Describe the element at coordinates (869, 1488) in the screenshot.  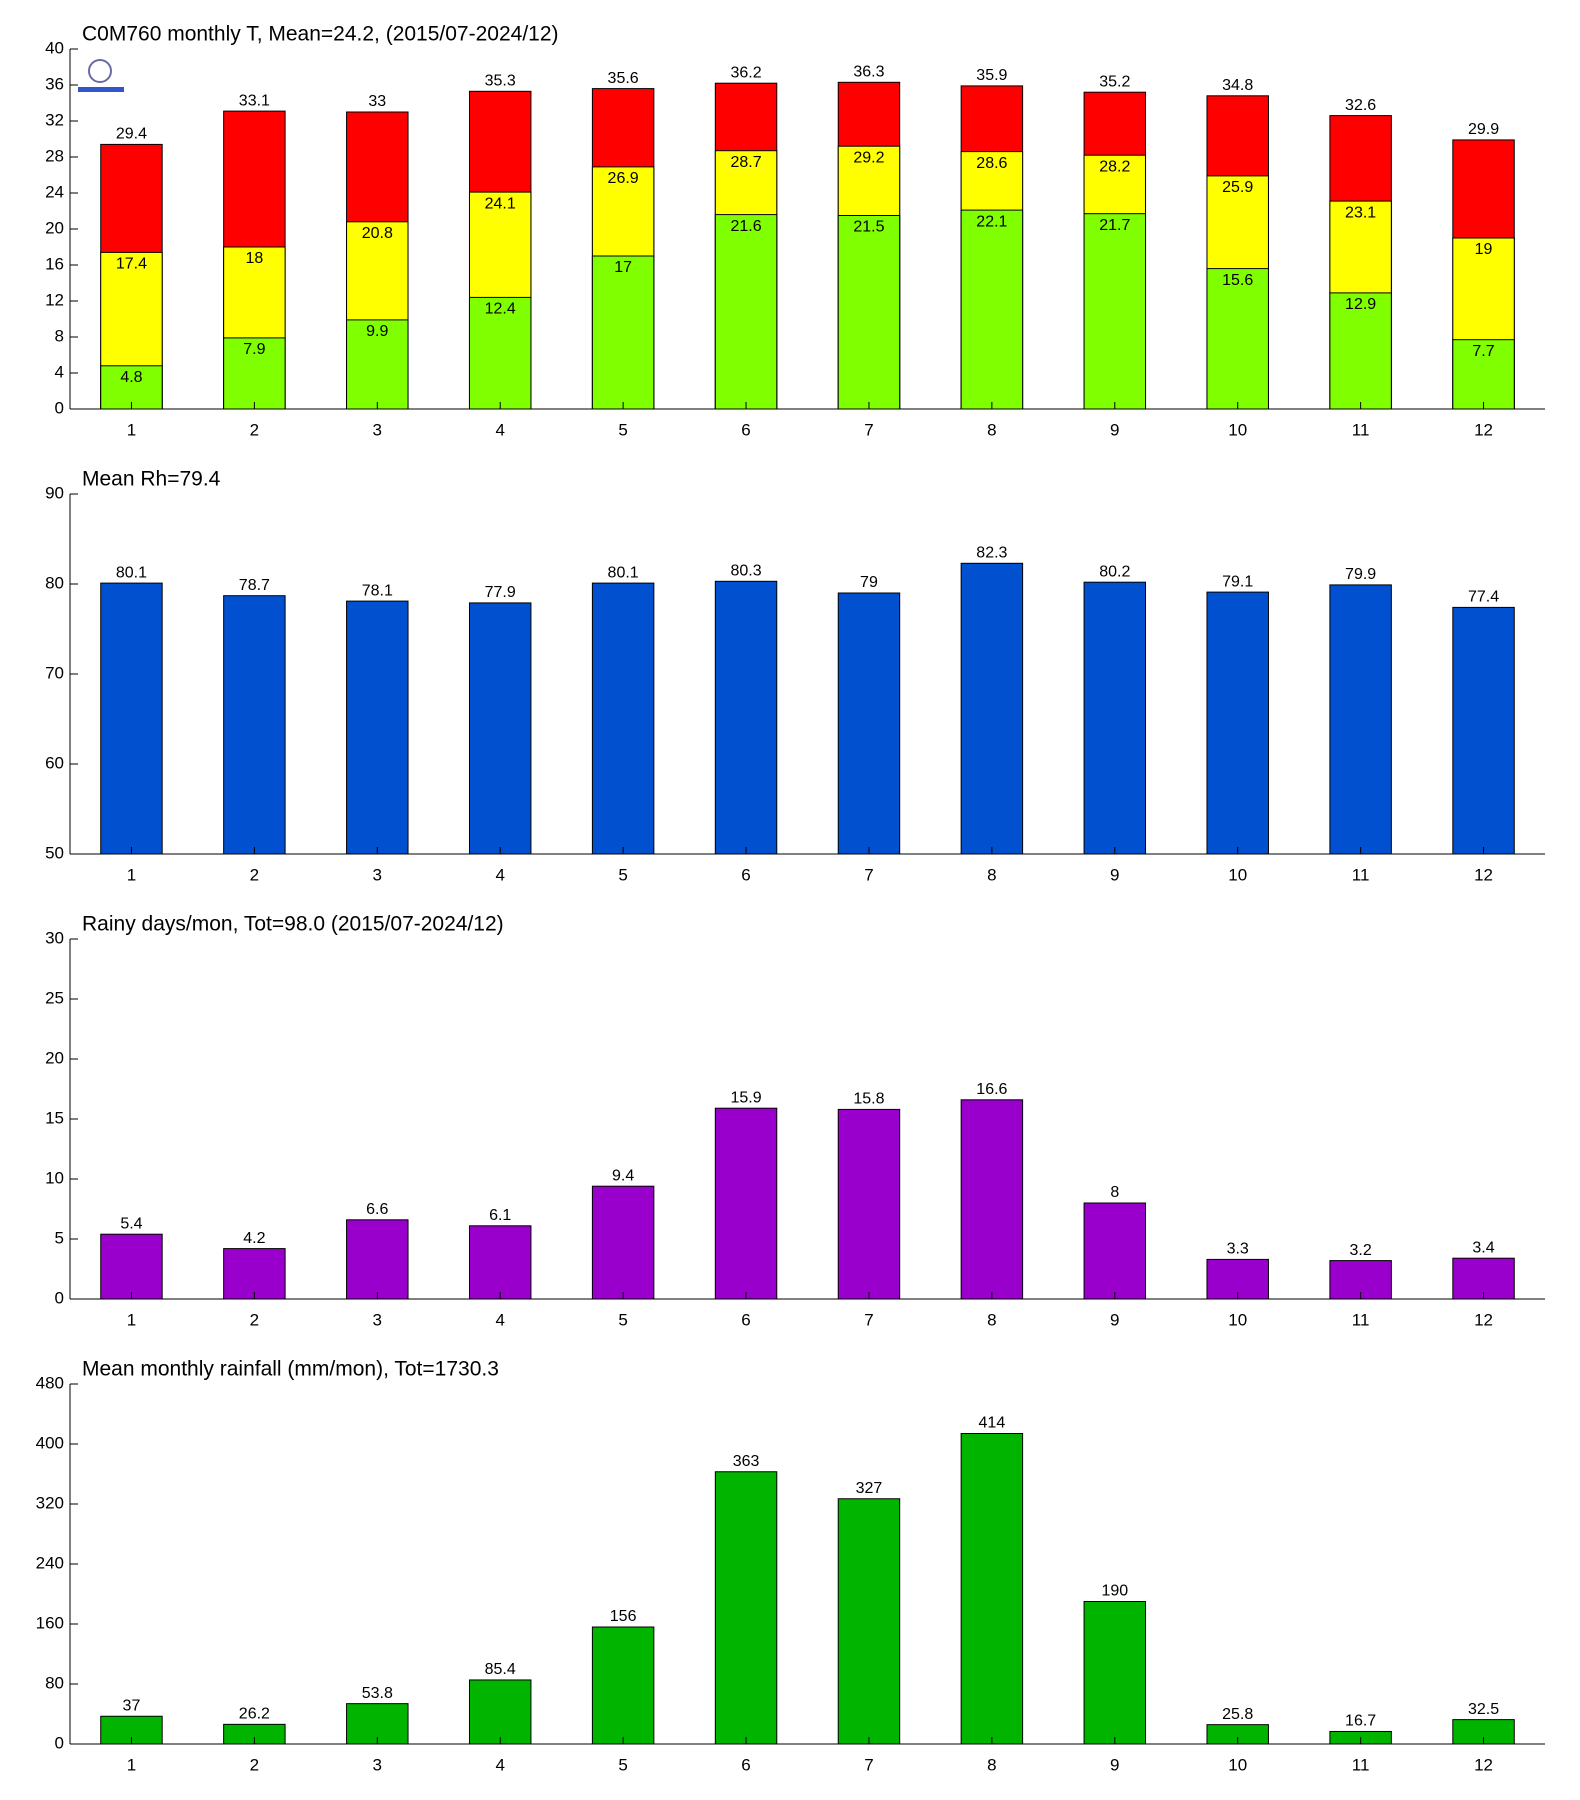
I see `value-label: 327` at that location.